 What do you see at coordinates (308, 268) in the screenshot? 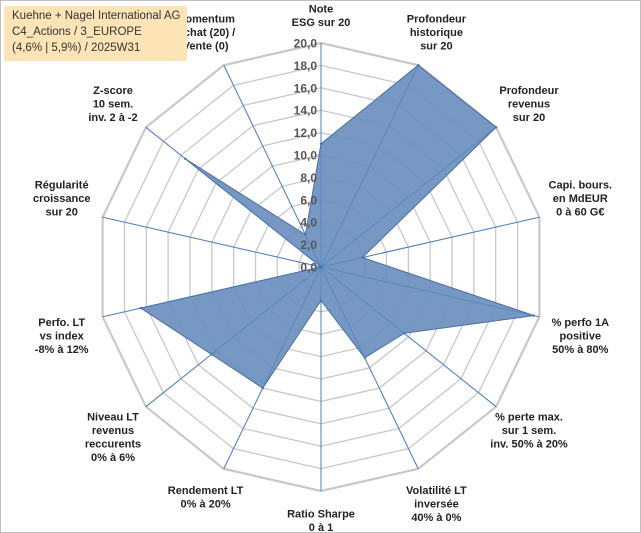
I see `tick-label-0: 0,0` at bounding box center [308, 268].